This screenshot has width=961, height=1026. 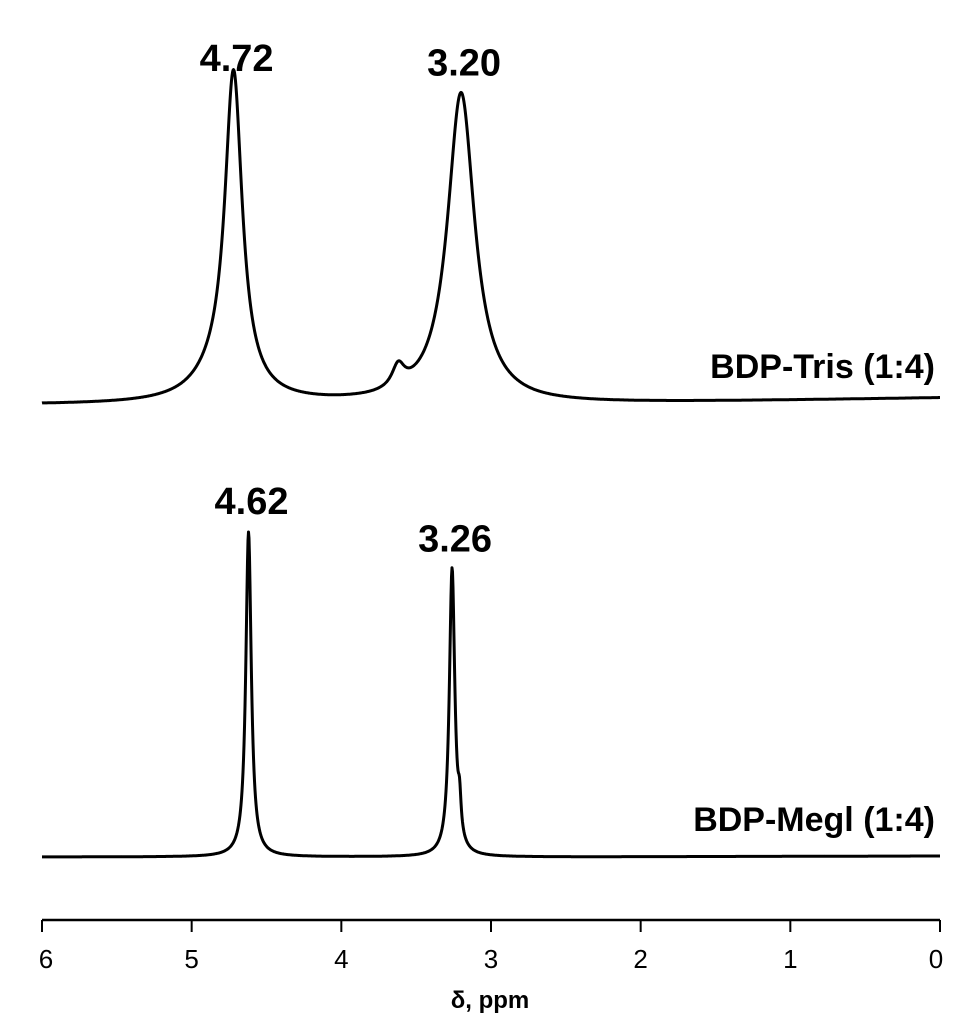 What do you see at coordinates (822, 367) in the screenshot?
I see `trace-label-tris: BDP-Tris (1:4)` at bounding box center [822, 367].